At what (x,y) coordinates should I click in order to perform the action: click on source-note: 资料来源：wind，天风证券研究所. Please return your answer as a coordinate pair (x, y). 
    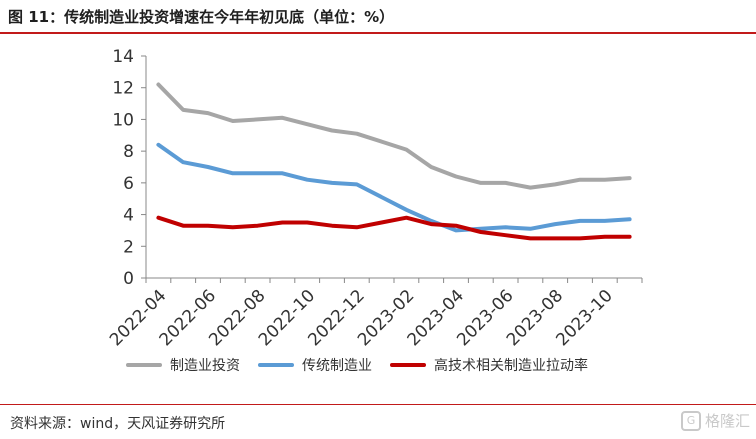
    Looking at the image, I should click on (118, 424).